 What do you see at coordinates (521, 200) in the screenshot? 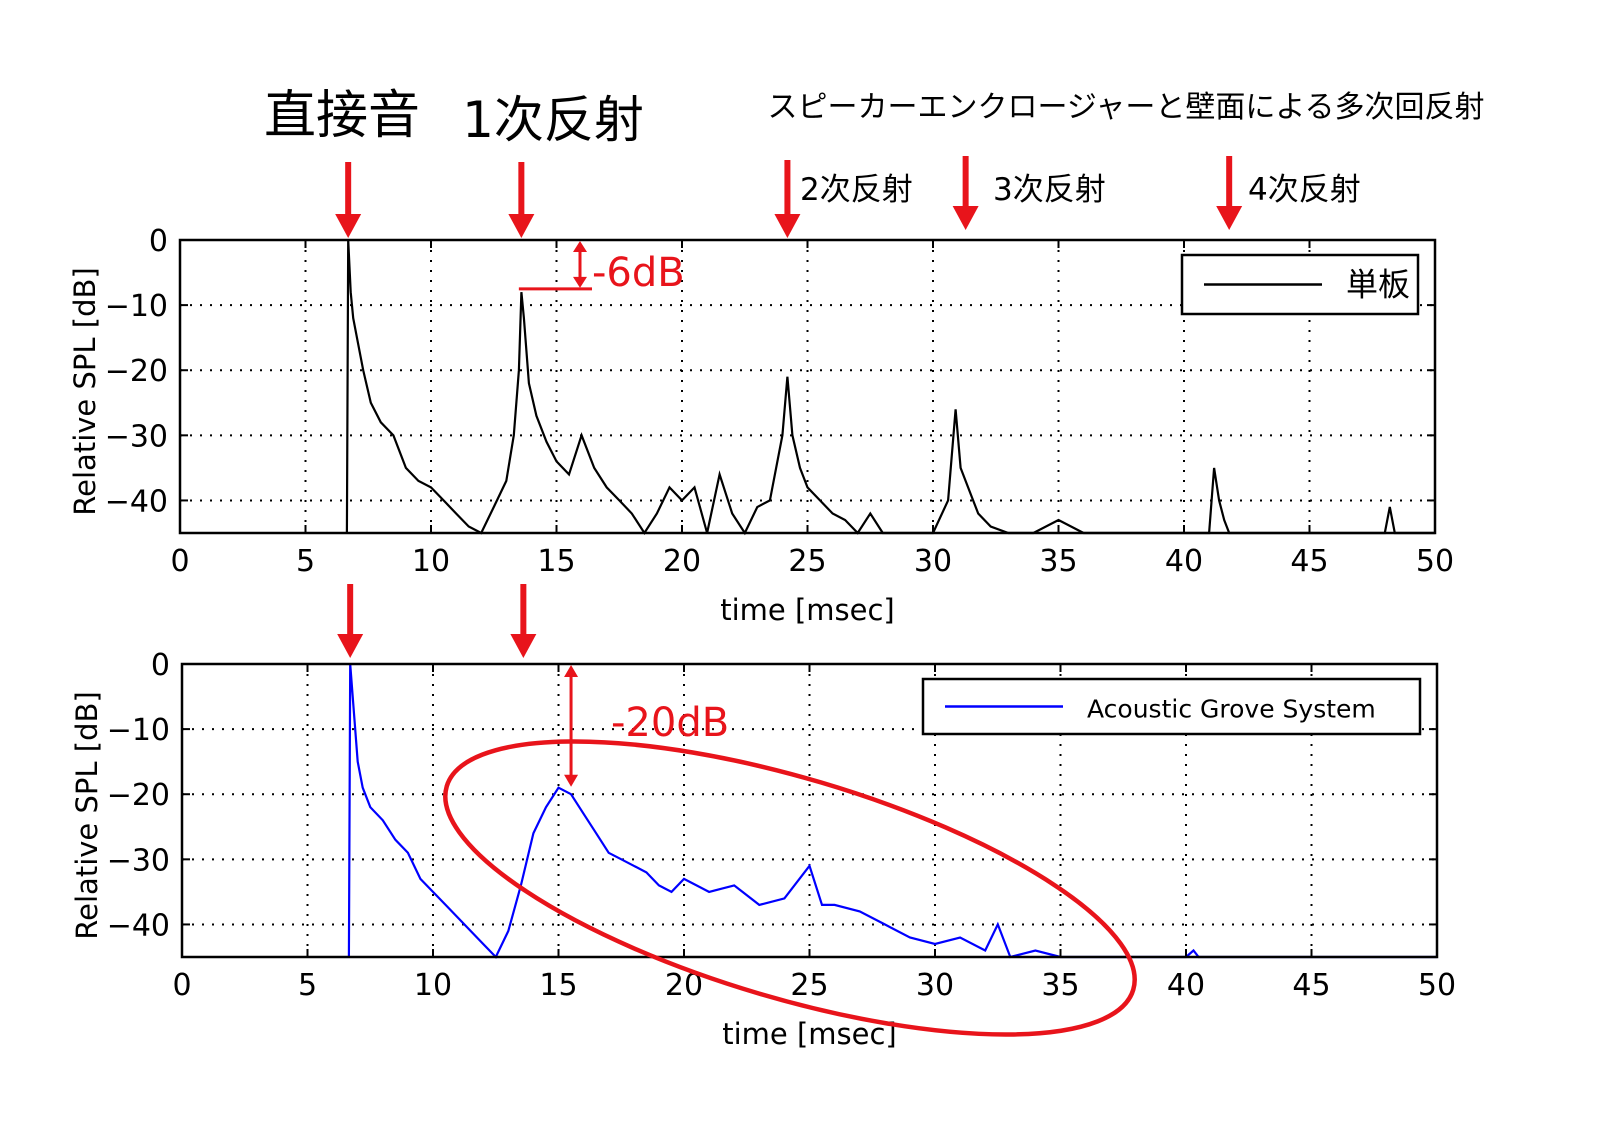
I see `arrow-first-reflection` at bounding box center [521, 200].